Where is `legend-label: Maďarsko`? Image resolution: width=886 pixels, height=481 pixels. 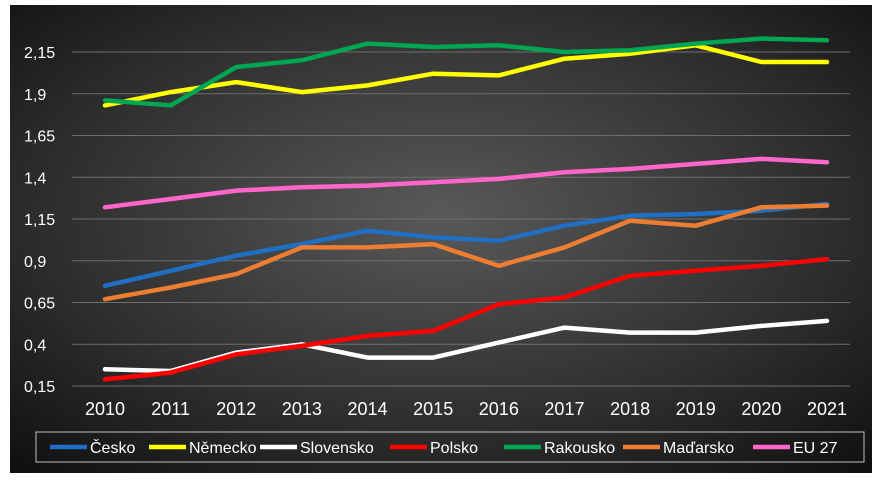 legend-label: Maďarsko is located at coordinates (698, 448).